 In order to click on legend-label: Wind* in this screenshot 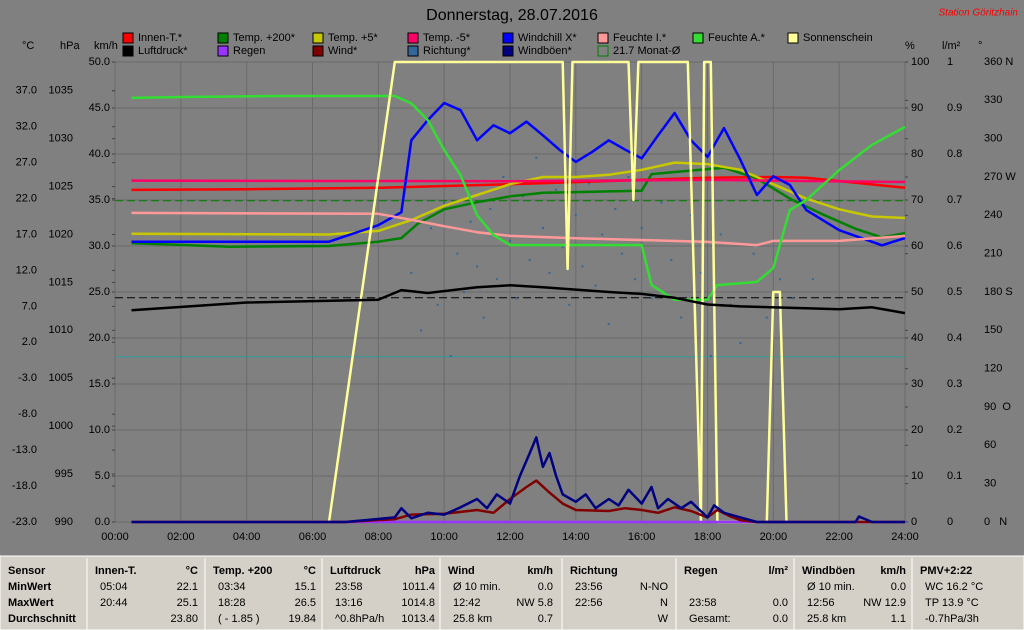, I will do `click(343, 51)`.